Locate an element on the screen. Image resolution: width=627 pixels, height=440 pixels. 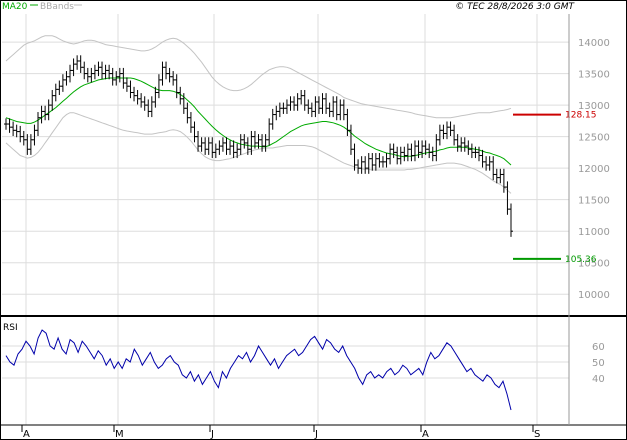
legend: MA20 BBands is located at coordinates (42, 7).